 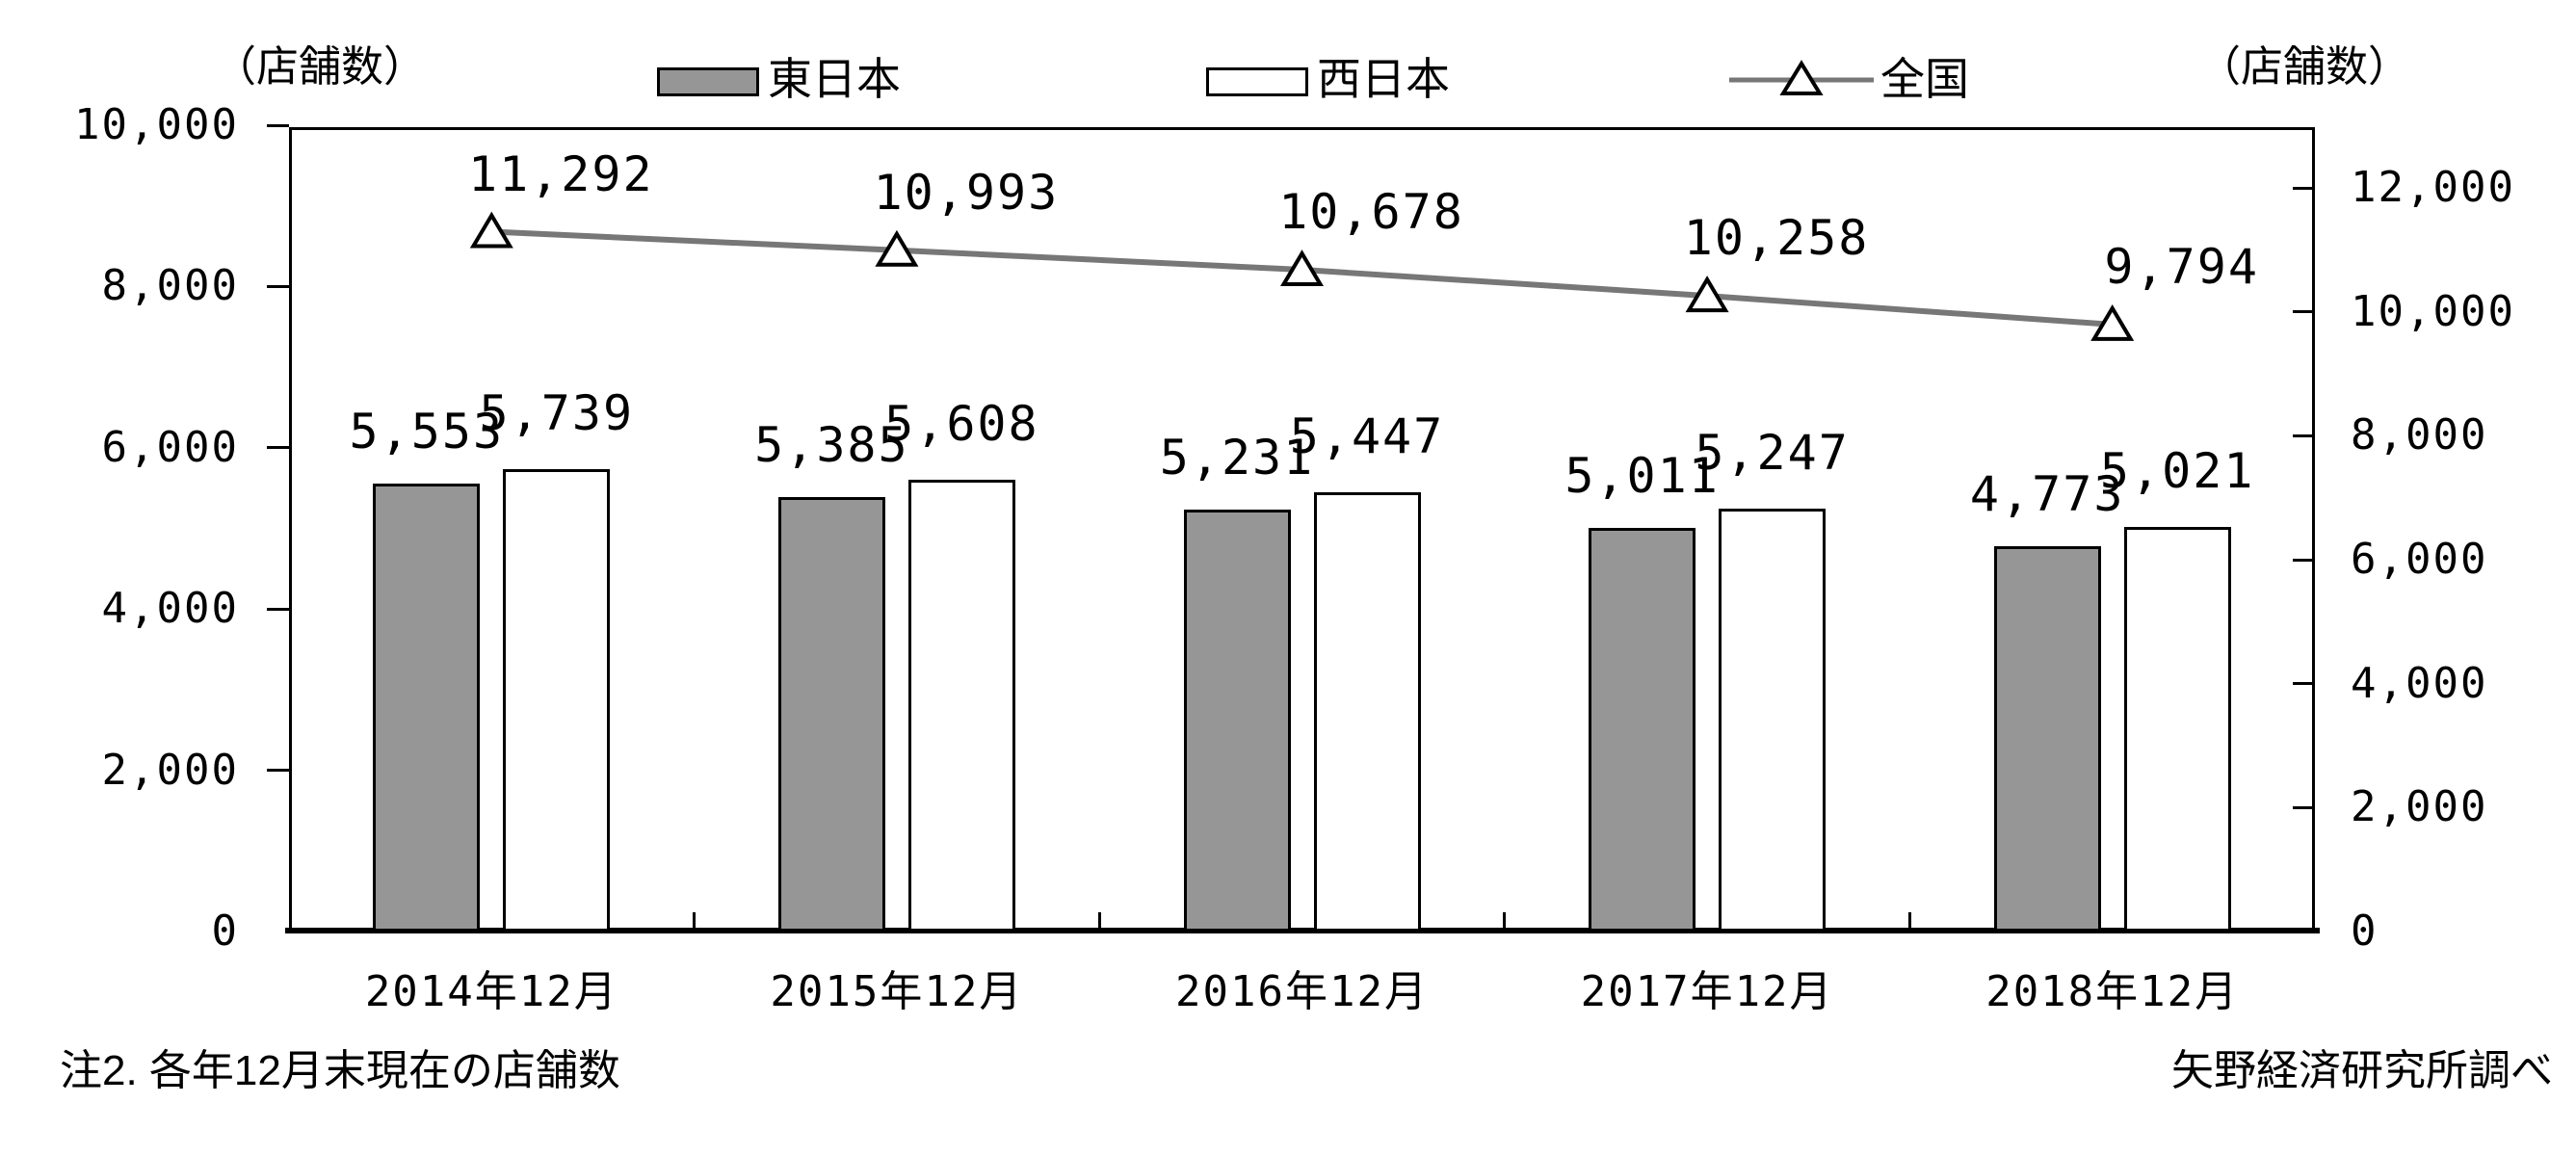 I want to click on bar-label-east-japan: 4,773, so click(x=2047, y=495).